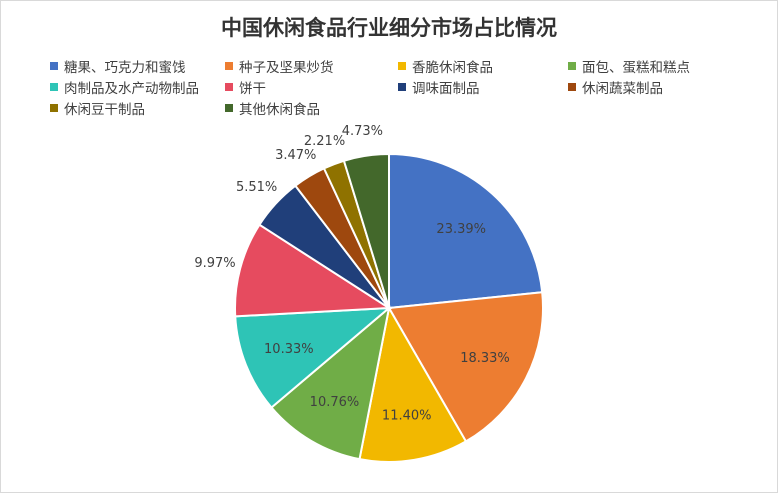 This screenshot has width=778, height=493. I want to click on data-label: 11.40%, so click(407, 415).